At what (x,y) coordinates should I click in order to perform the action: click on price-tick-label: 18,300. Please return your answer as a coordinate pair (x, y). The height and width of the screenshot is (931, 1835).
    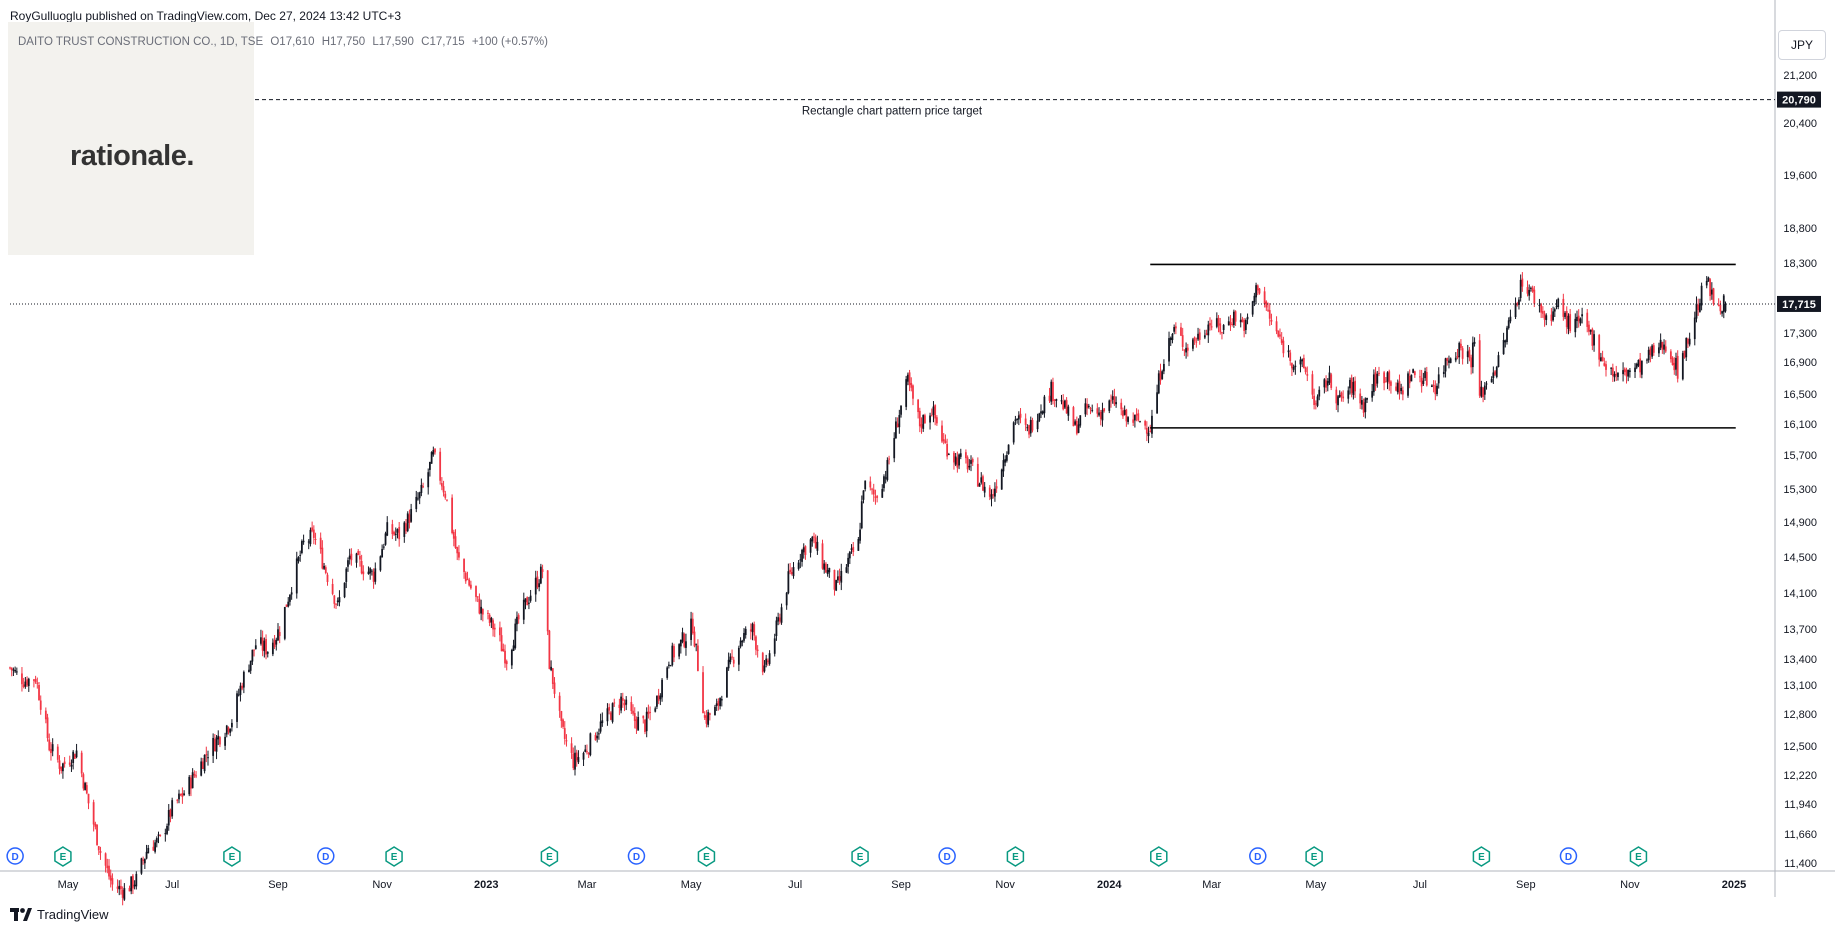
    Looking at the image, I should click on (1800, 264).